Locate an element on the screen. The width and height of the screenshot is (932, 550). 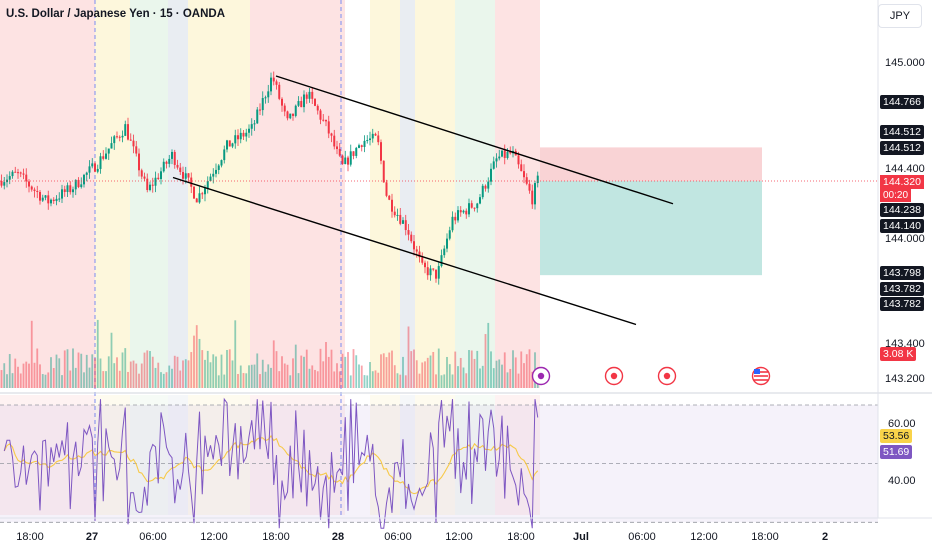
currency-button: JPY is located at coordinates (900, 16).